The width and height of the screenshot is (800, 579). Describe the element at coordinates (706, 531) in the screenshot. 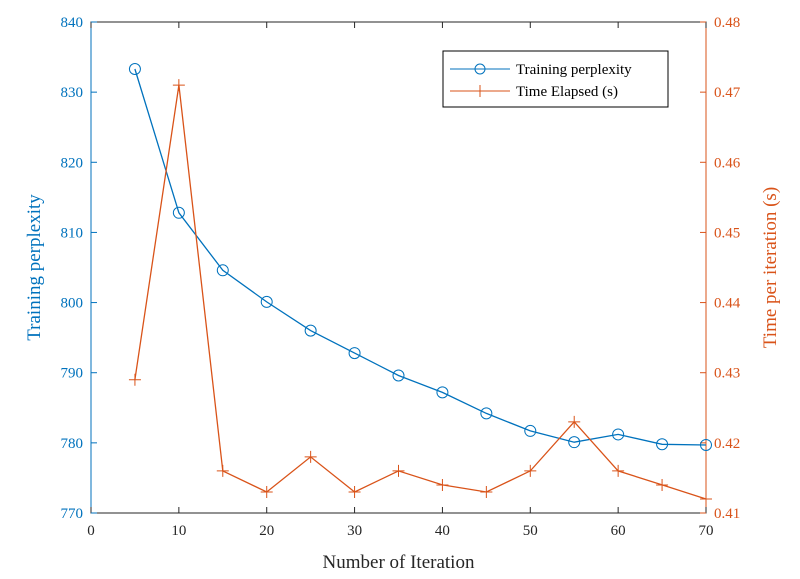

I see `x-tick-label: 70` at that location.